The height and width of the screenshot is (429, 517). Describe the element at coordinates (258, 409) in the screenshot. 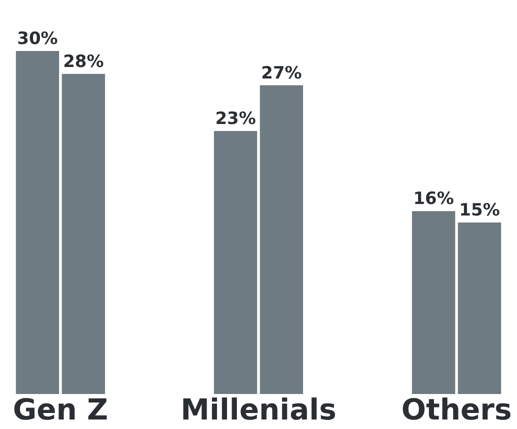

I see `x-tick-label: Millenials` at that location.